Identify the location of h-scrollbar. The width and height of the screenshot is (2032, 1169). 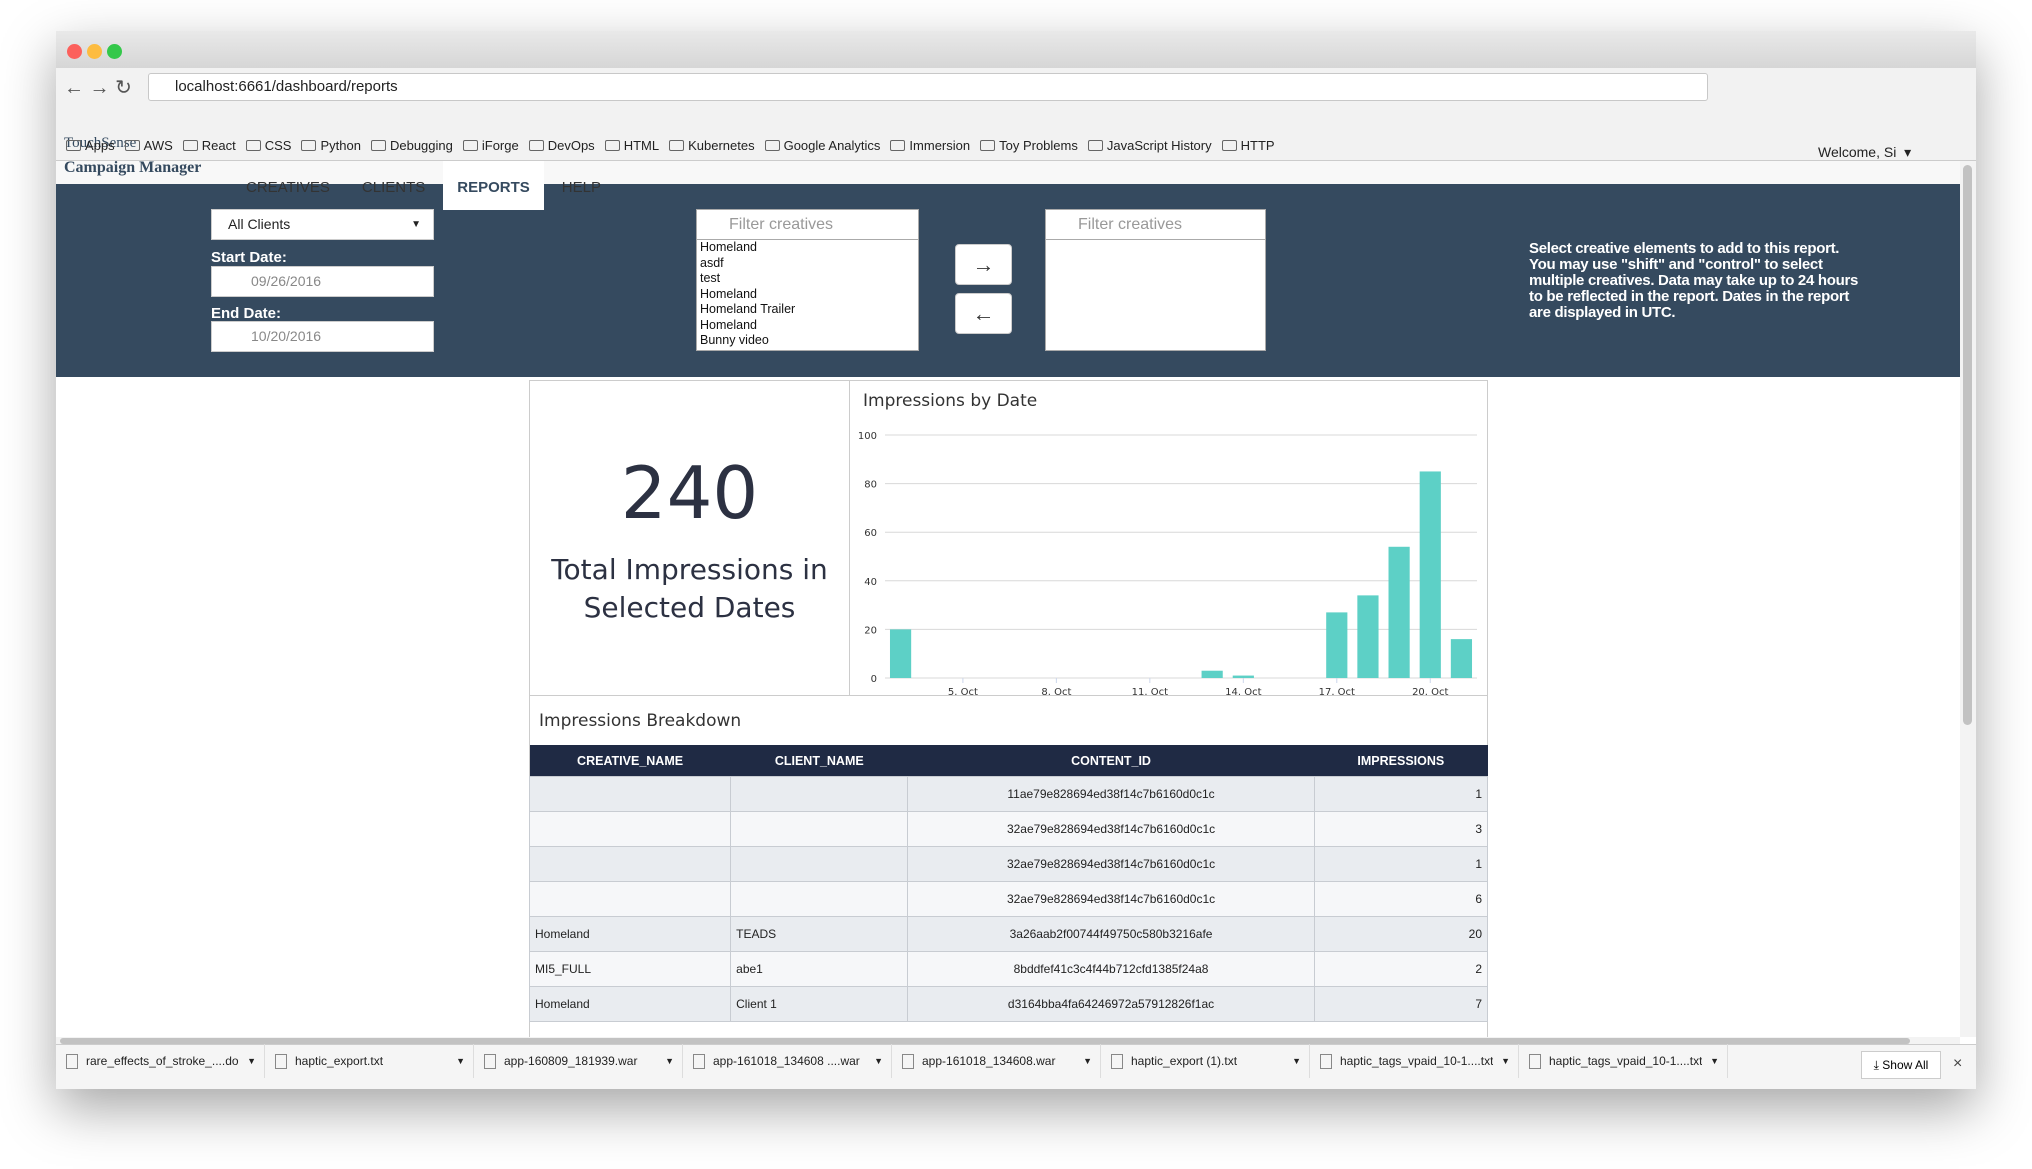
(1008, 1041).